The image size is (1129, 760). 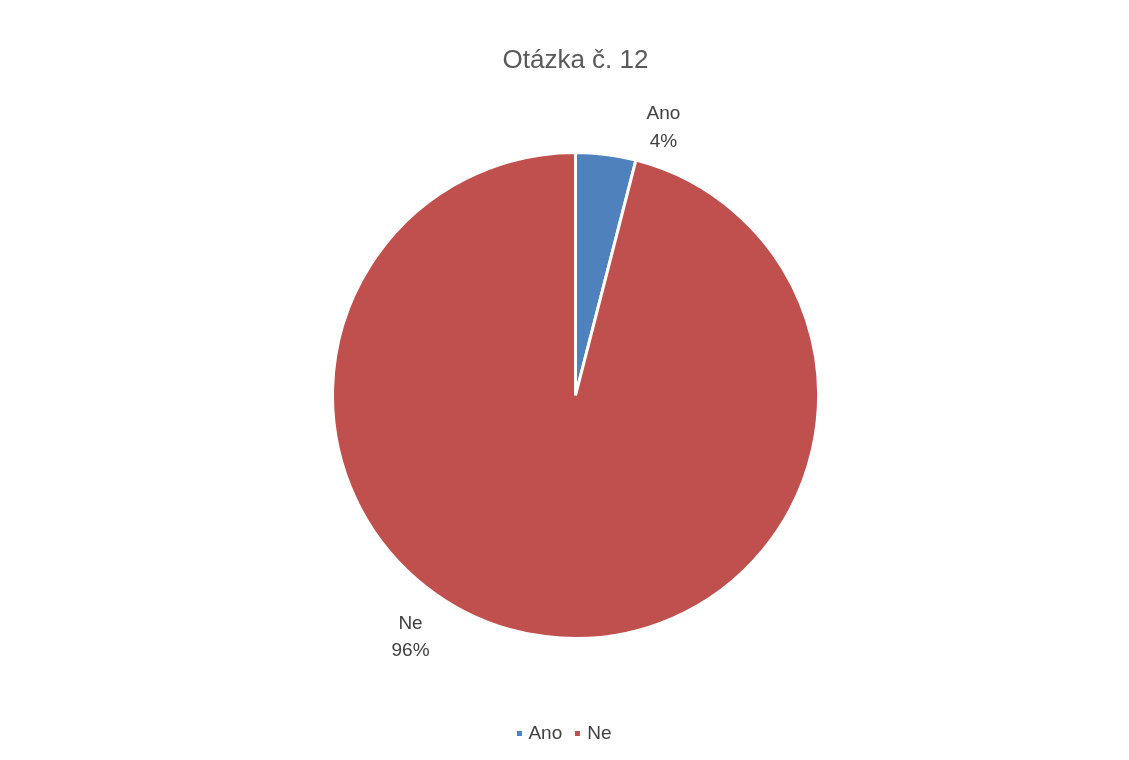 I want to click on slice-label: Ne, so click(x=410, y=622).